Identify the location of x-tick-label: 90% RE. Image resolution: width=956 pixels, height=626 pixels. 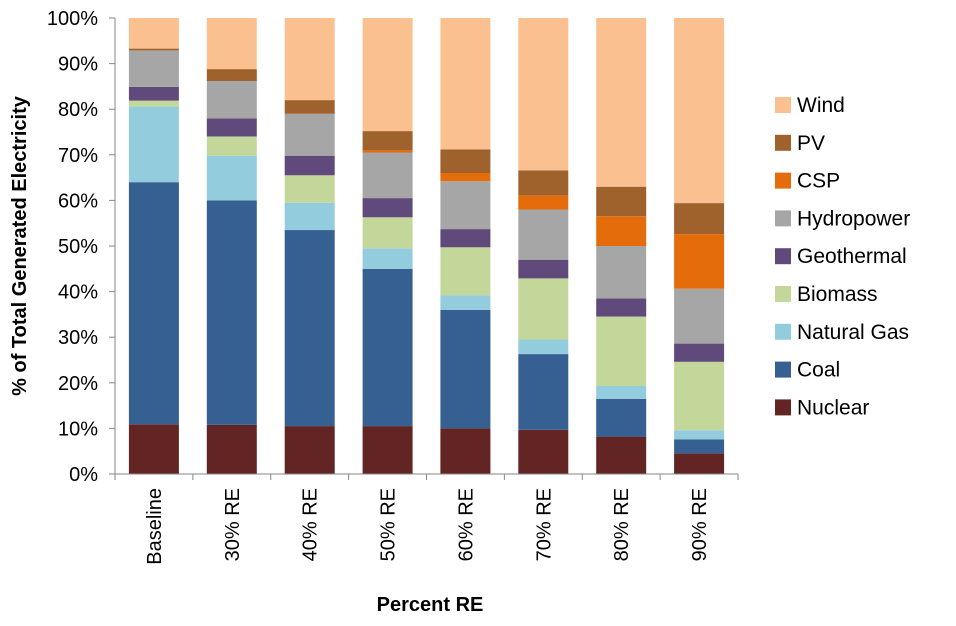
(700, 524).